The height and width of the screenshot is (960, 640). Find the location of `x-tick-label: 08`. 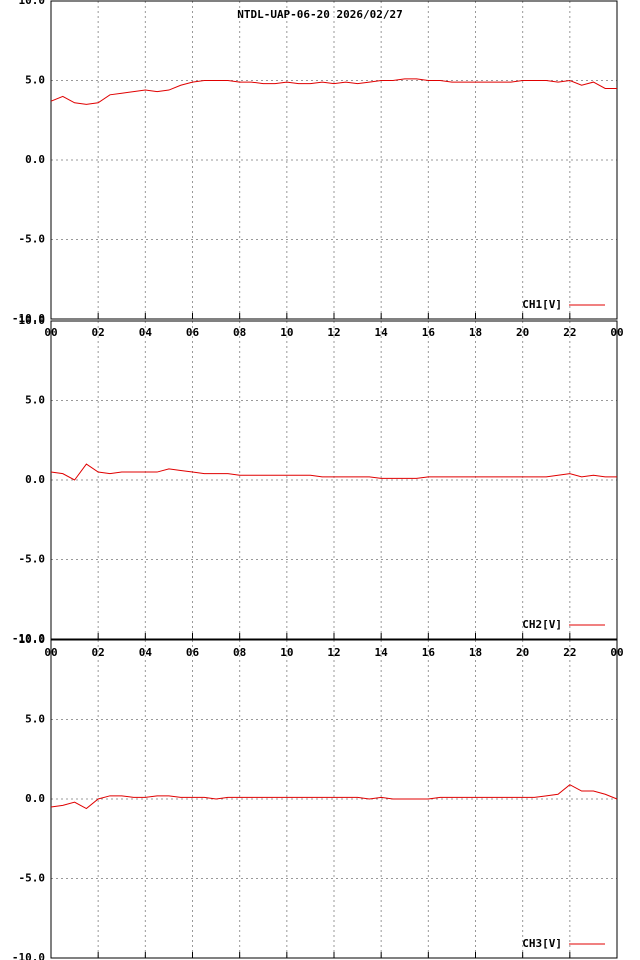

x-tick-label: 08 is located at coordinates (239, 652).